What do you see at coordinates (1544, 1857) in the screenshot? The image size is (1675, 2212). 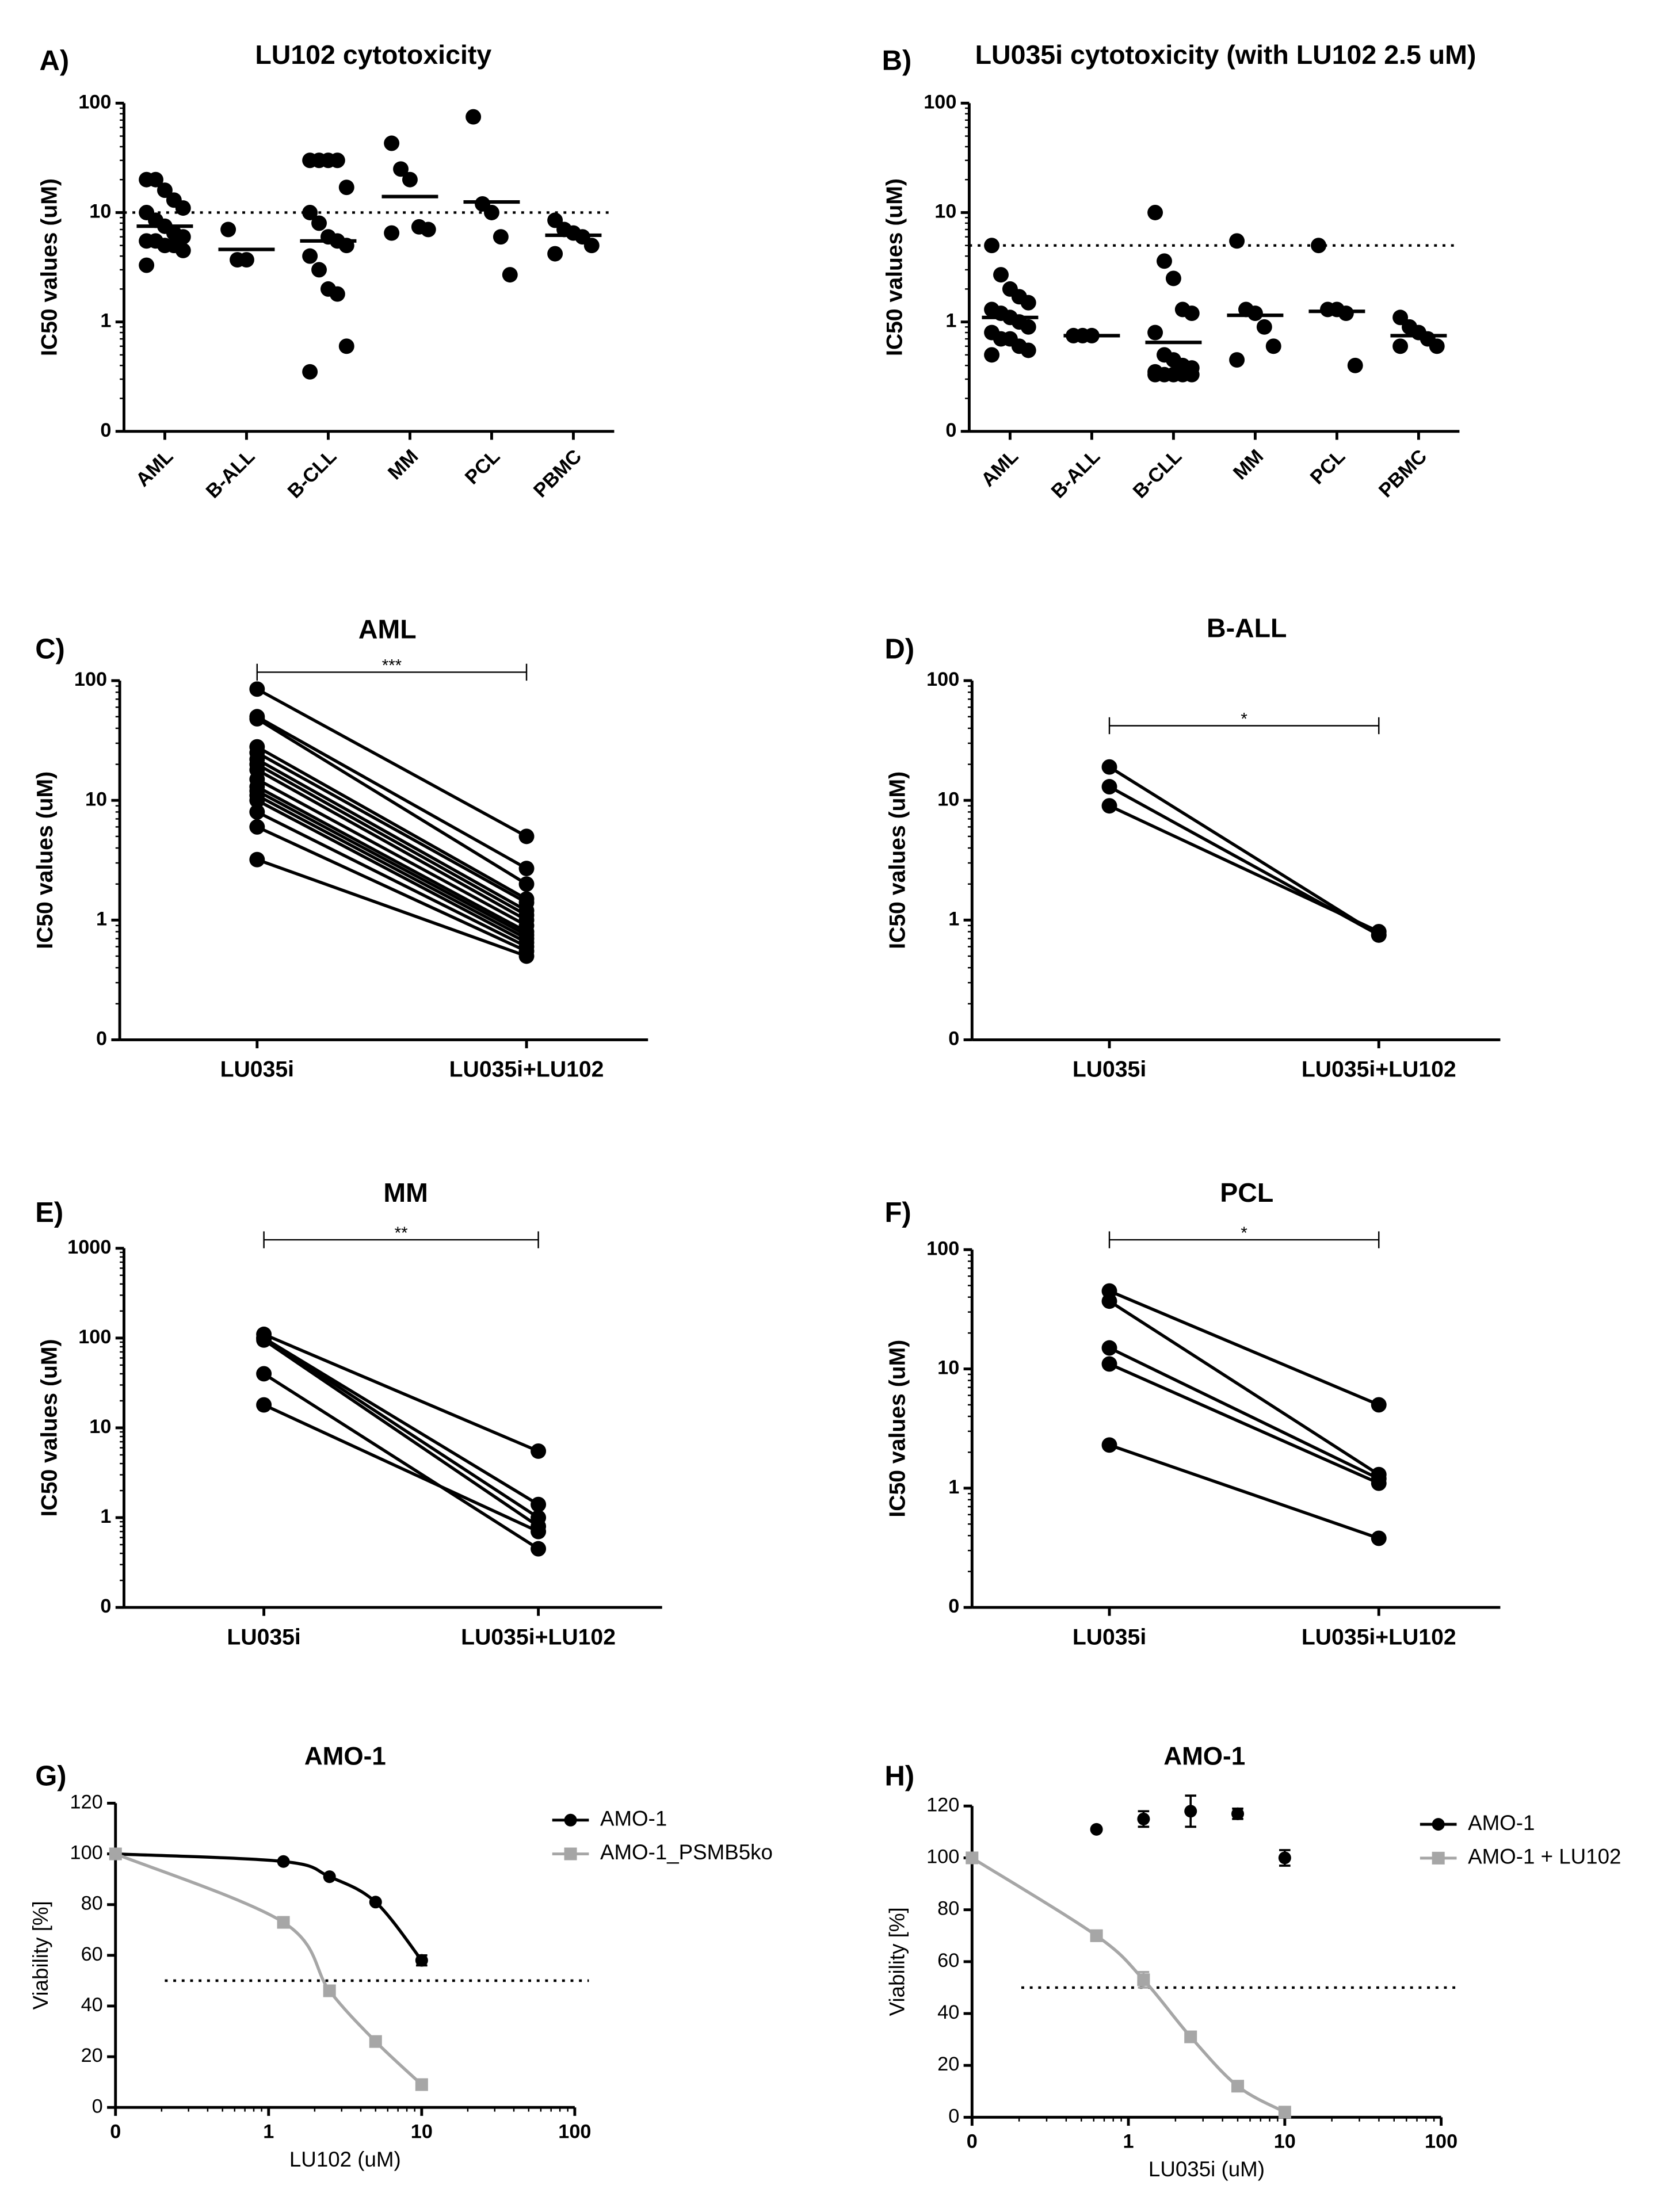 I see `legend-label: AMO-1 + LU102` at bounding box center [1544, 1857].